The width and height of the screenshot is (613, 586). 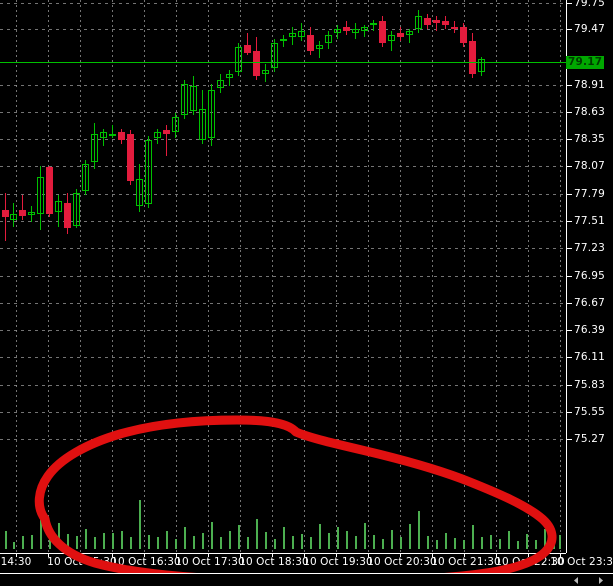 I want to click on price-axis-tick-label: 76.39, so click(x=590, y=330).